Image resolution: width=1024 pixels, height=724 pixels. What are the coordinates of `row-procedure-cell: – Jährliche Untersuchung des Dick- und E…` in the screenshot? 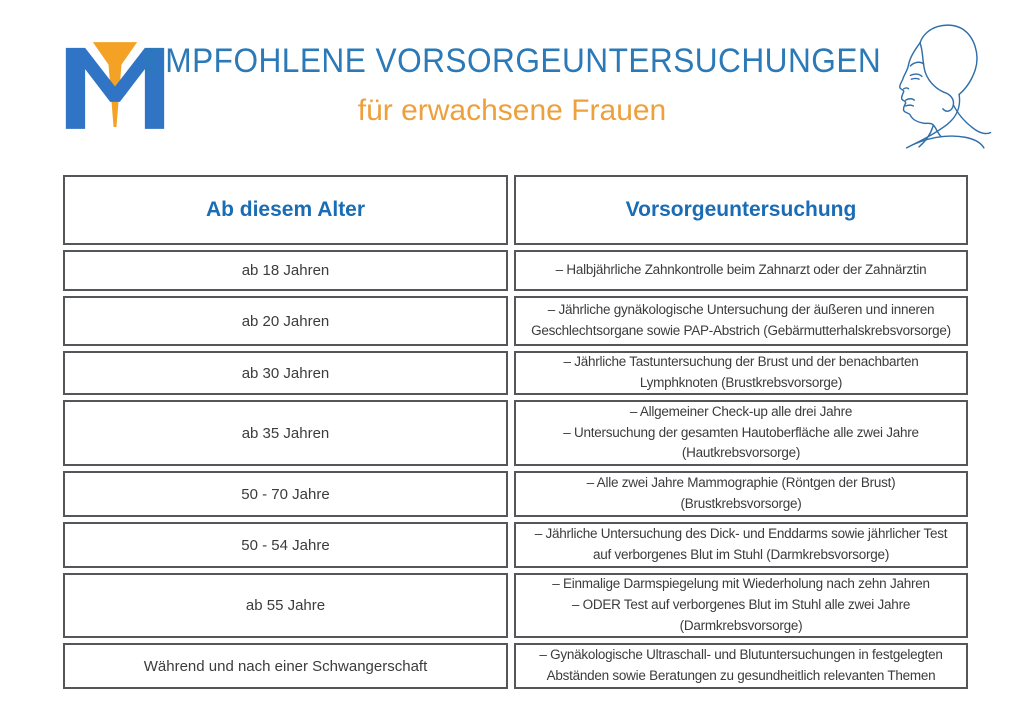 It's located at (741, 545).